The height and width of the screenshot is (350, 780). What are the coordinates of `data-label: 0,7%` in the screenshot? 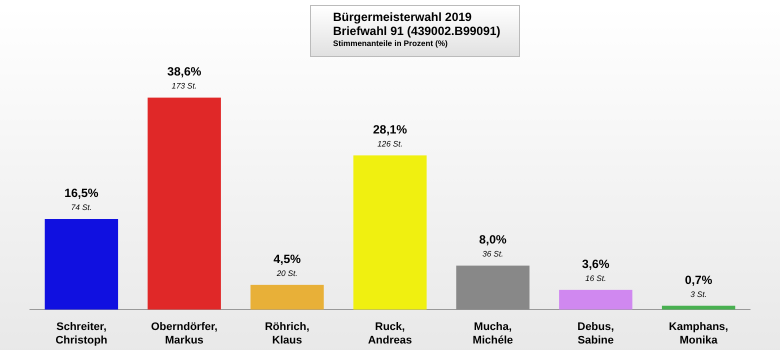 It's located at (698, 279).